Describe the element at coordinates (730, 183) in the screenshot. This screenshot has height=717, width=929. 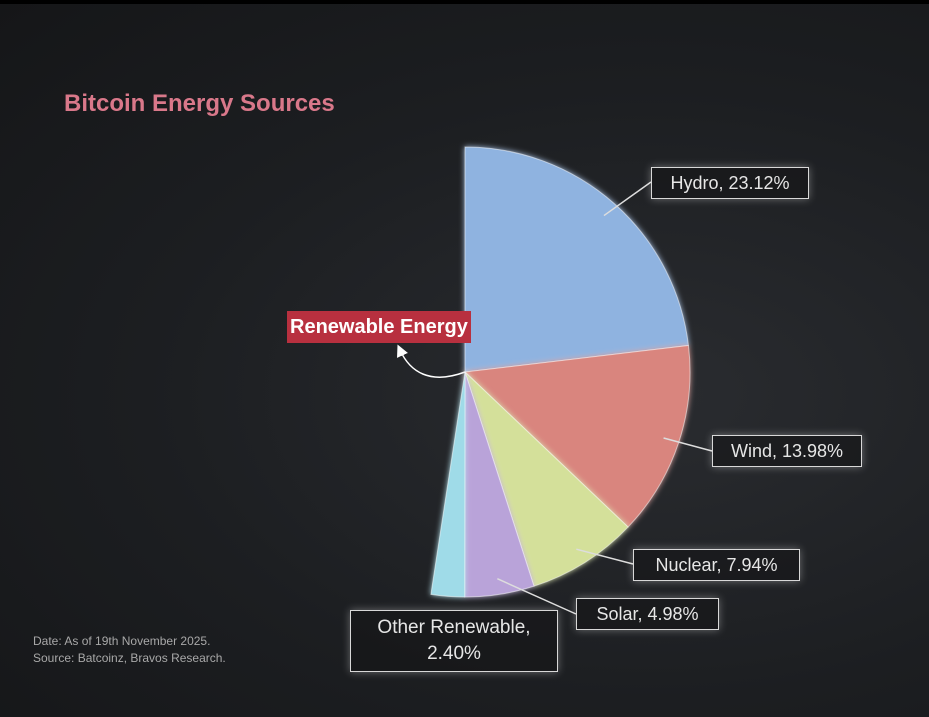
I see `slice-label: Hydro, 23.12%` at that location.